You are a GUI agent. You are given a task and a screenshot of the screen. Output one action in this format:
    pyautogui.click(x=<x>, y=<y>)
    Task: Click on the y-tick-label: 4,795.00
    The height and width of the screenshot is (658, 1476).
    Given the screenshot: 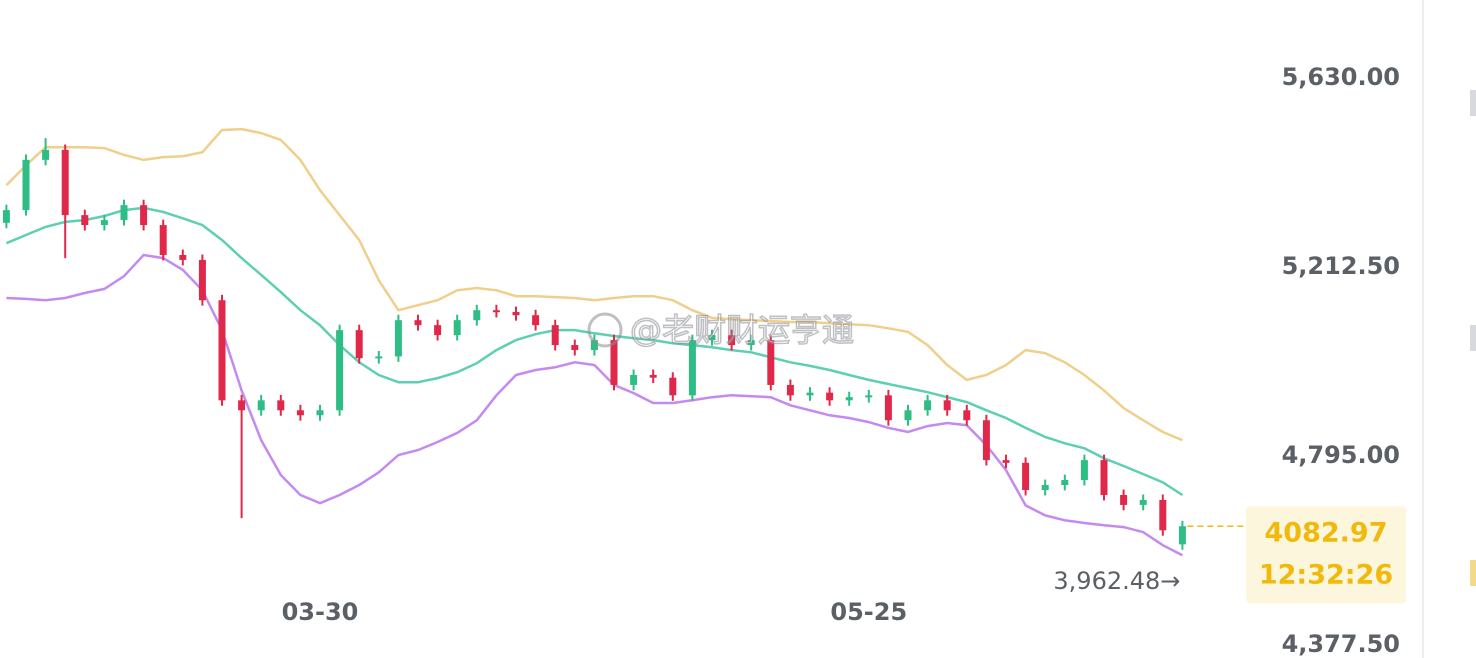 What is the action you would take?
    pyautogui.click(x=1341, y=455)
    